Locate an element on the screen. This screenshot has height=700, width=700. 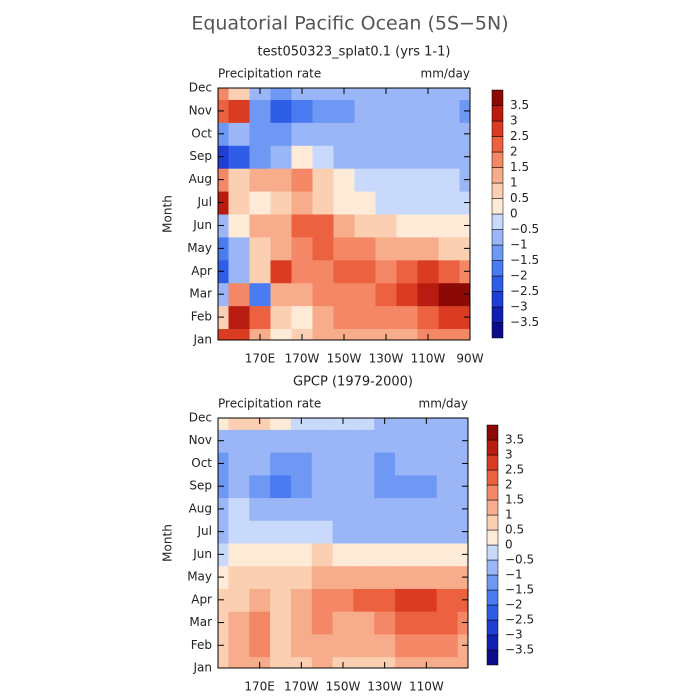
colorbar-label: −1 is located at coordinates (514, 575).